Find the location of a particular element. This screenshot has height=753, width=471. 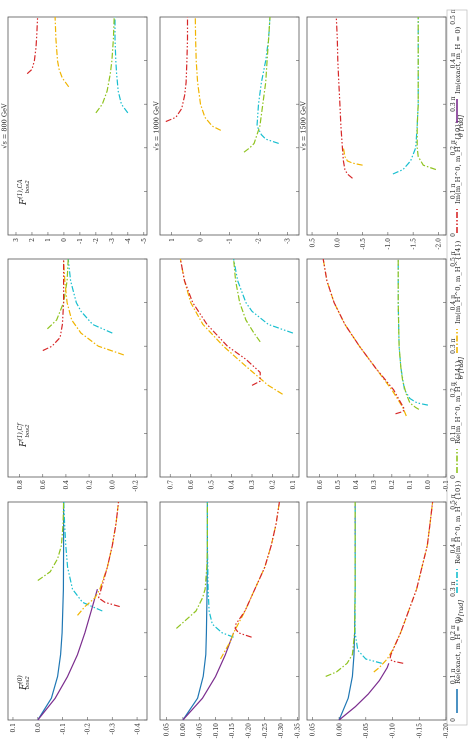

y-tick-label: -0.3 is located at coordinates (112, 729).